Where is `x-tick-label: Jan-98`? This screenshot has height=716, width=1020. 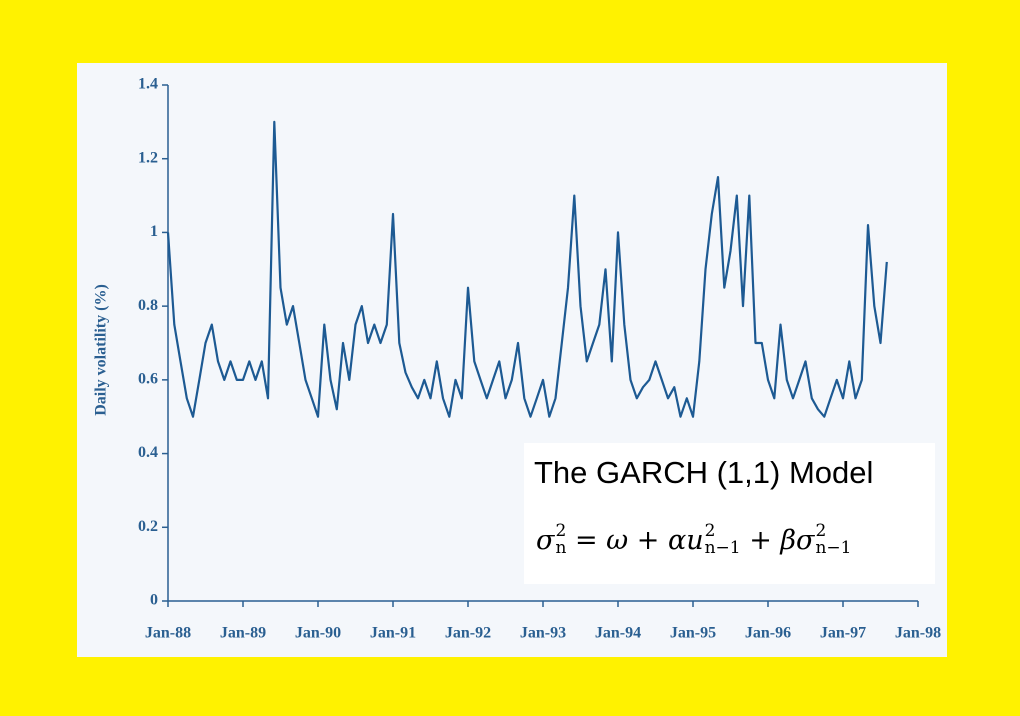 x-tick-label: Jan-98 is located at coordinates (918, 633).